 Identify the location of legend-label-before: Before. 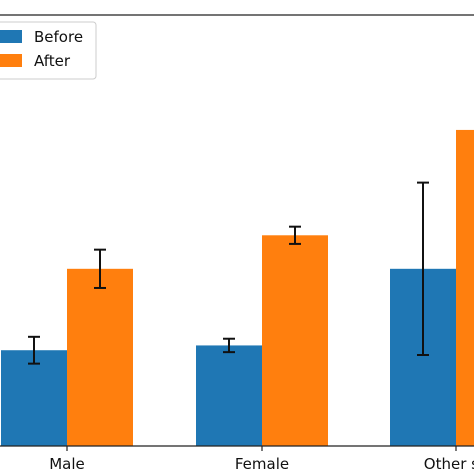
(58, 37).